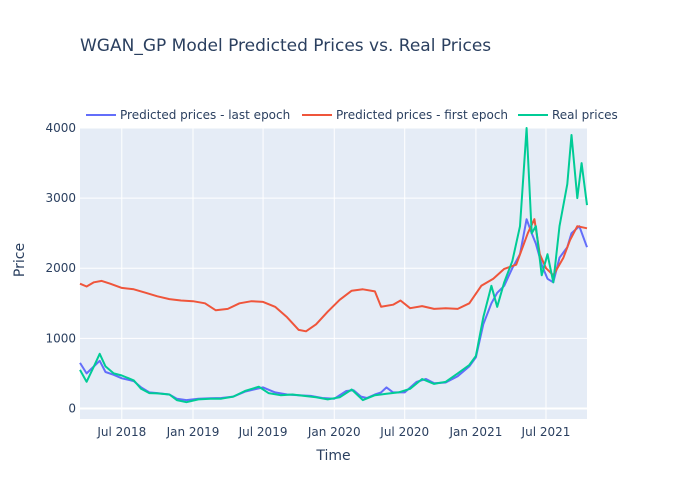 This screenshot has width=700, height=500. Describe the element at coordinates (72, 408) in the screenshot. I see `y-tick-label: 0` at that location.